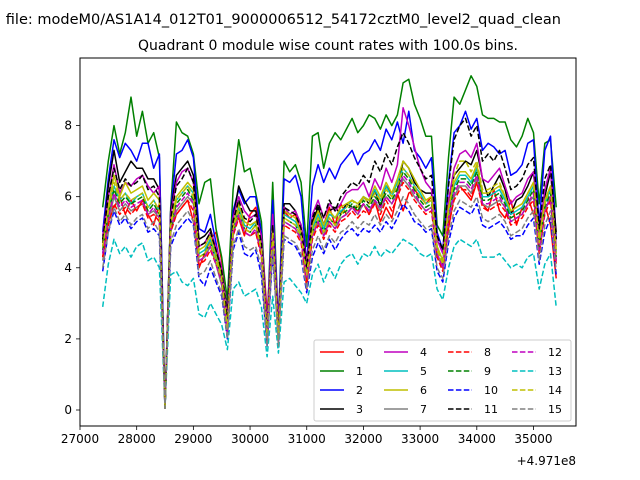 Image resolution: width=640 pixels, height=480 pixels. Describe the element at coordinates (491, 390) in the screenshot. I see `legend-label: 10` at that location.